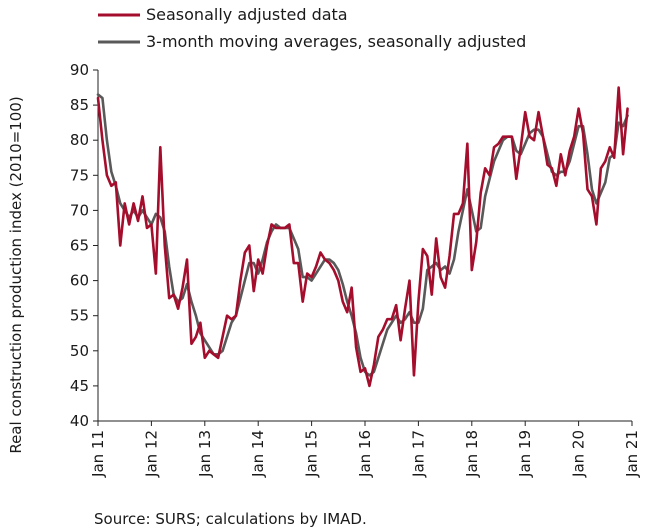  I want to click on y-tick-label: 55, so click(79, 316).